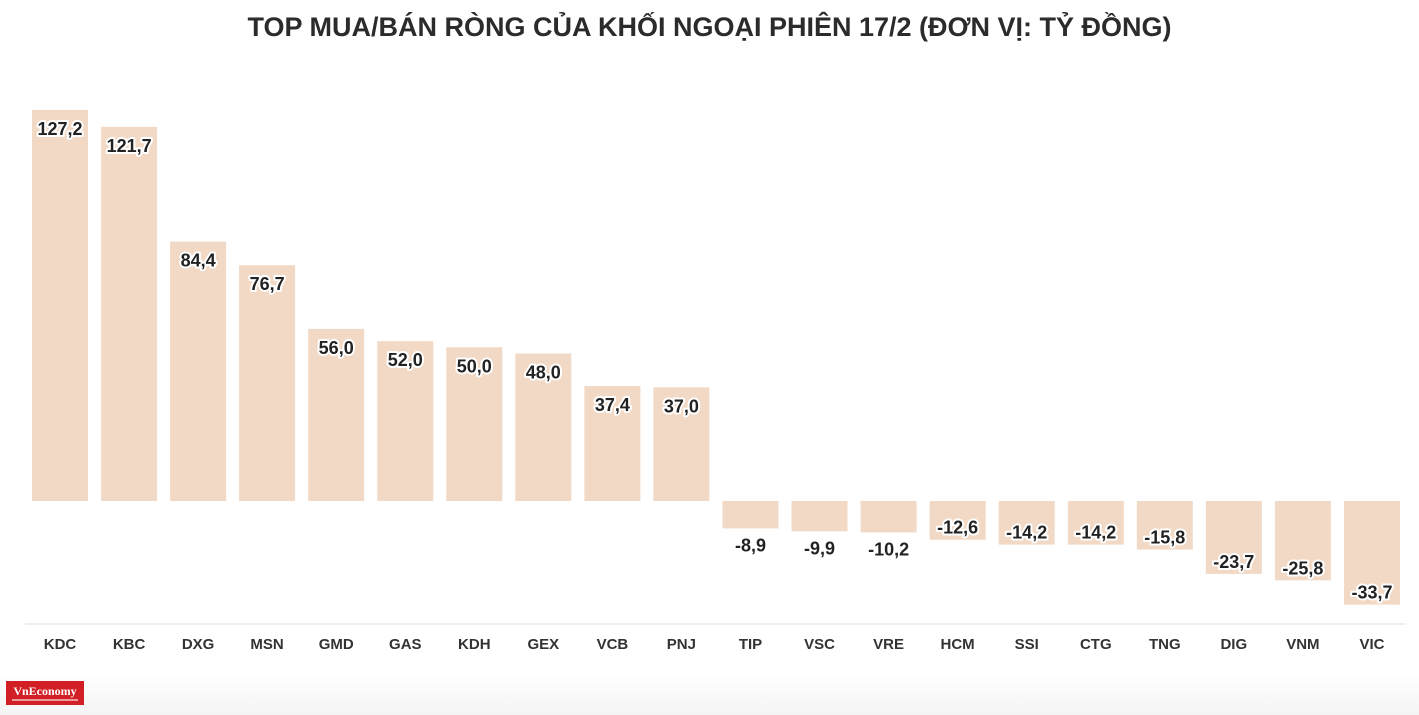 This screenshot has height=715, width=1419. I want to click on bar-dig, so click(1233, 537).